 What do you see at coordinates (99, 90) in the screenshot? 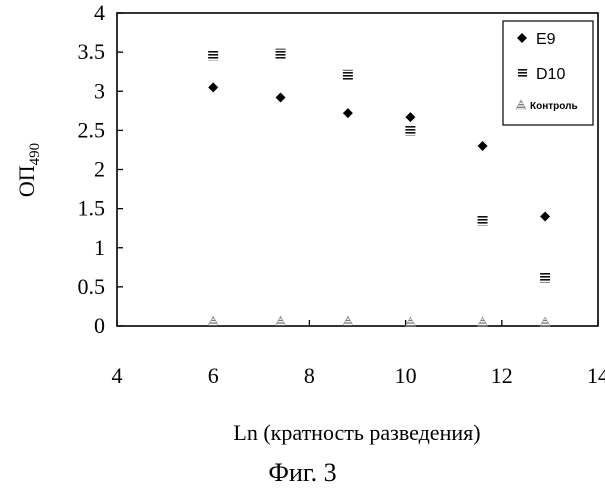
I see `y-tick-label: 3` at bounding box center [99, 90].